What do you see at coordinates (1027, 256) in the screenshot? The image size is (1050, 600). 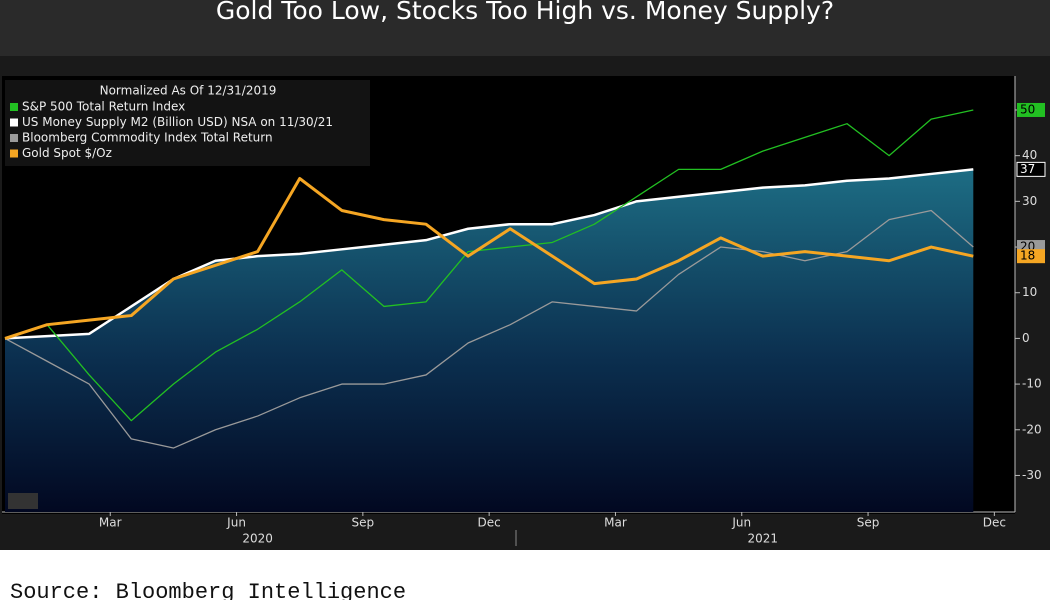 I see `end-value-label: 18` at bounding box center [1027, 256].